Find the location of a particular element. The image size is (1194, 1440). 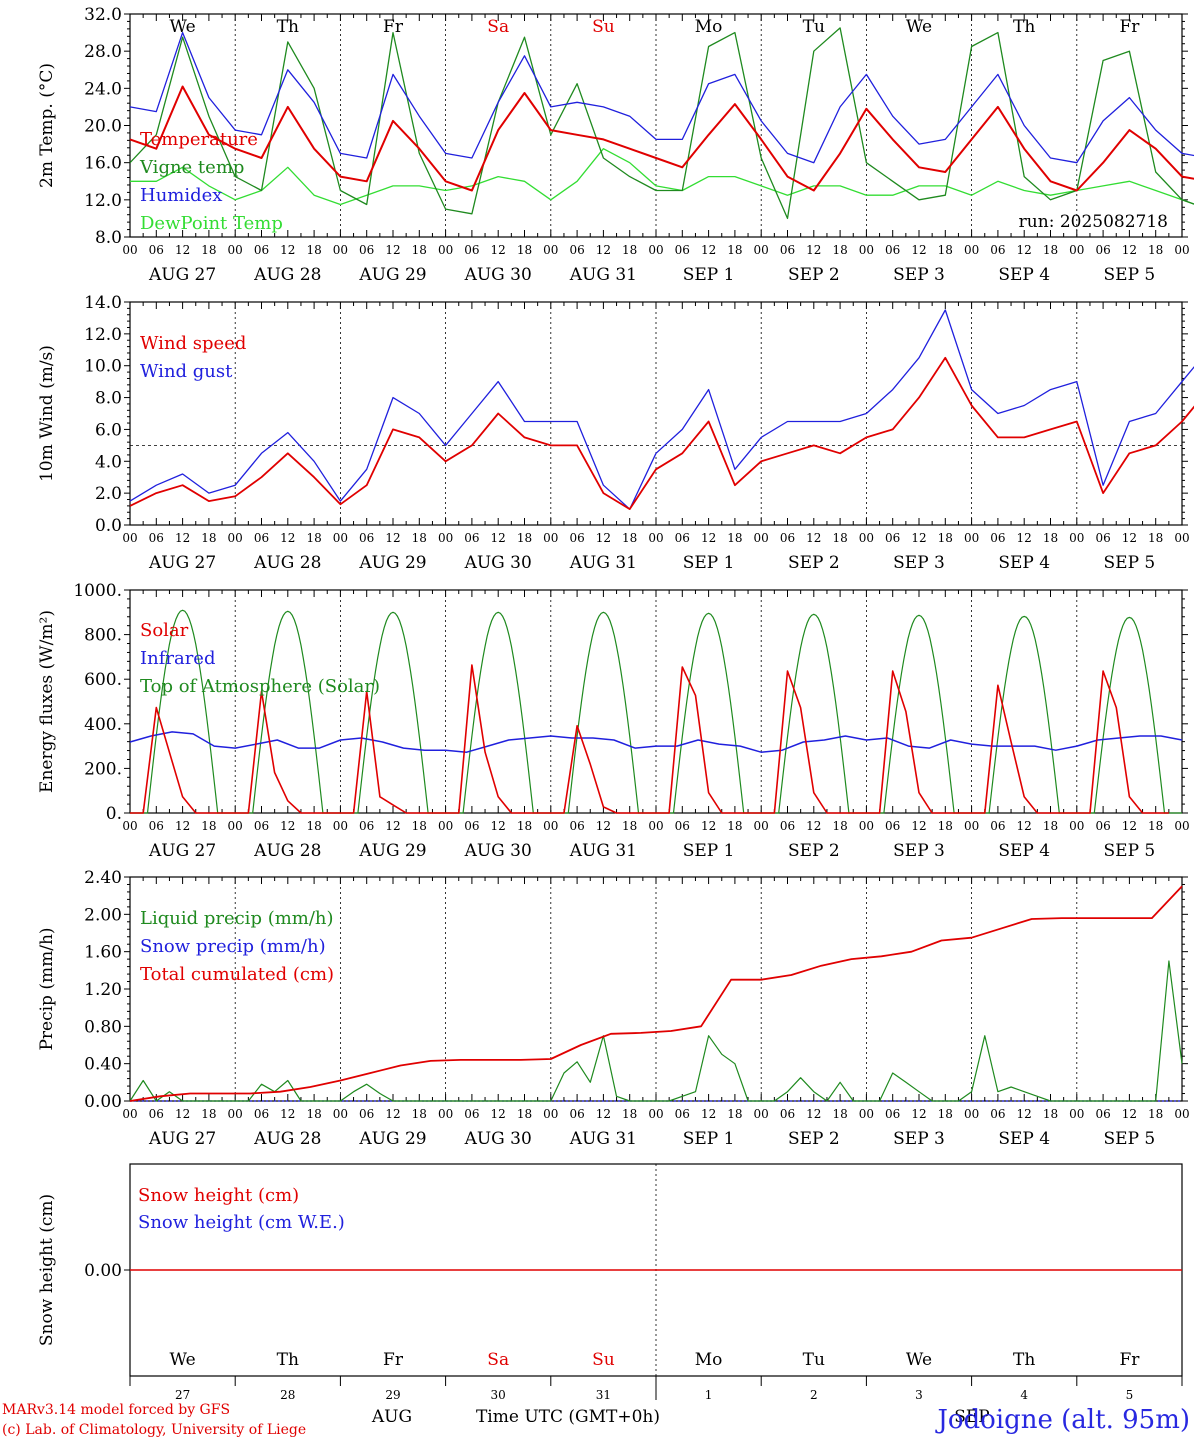

run-label: run: 2025082718 is located at coordinates (1093, 222).